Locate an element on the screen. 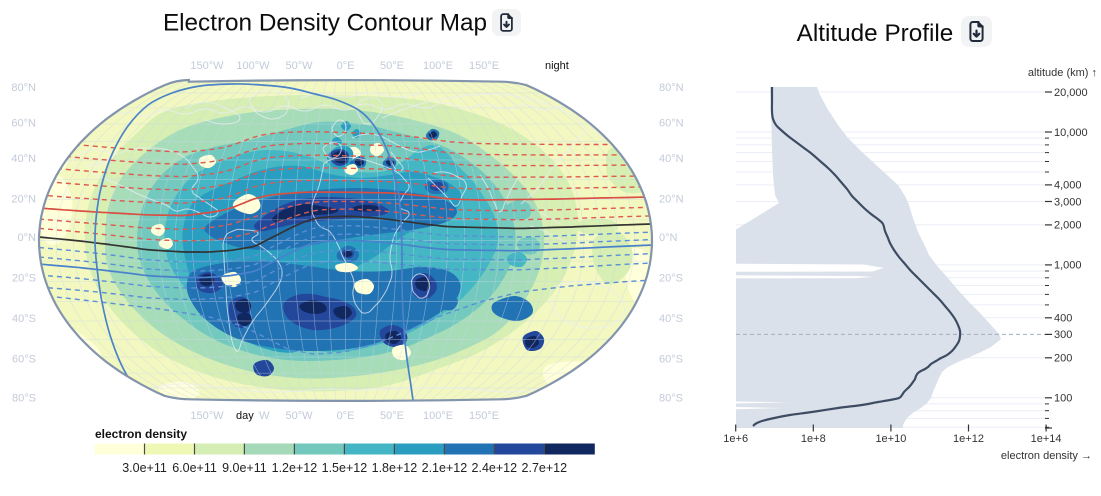 This screenshot has height=496, width=1101. svg-text: 1e+14 is located at coordinates (1046, 439).